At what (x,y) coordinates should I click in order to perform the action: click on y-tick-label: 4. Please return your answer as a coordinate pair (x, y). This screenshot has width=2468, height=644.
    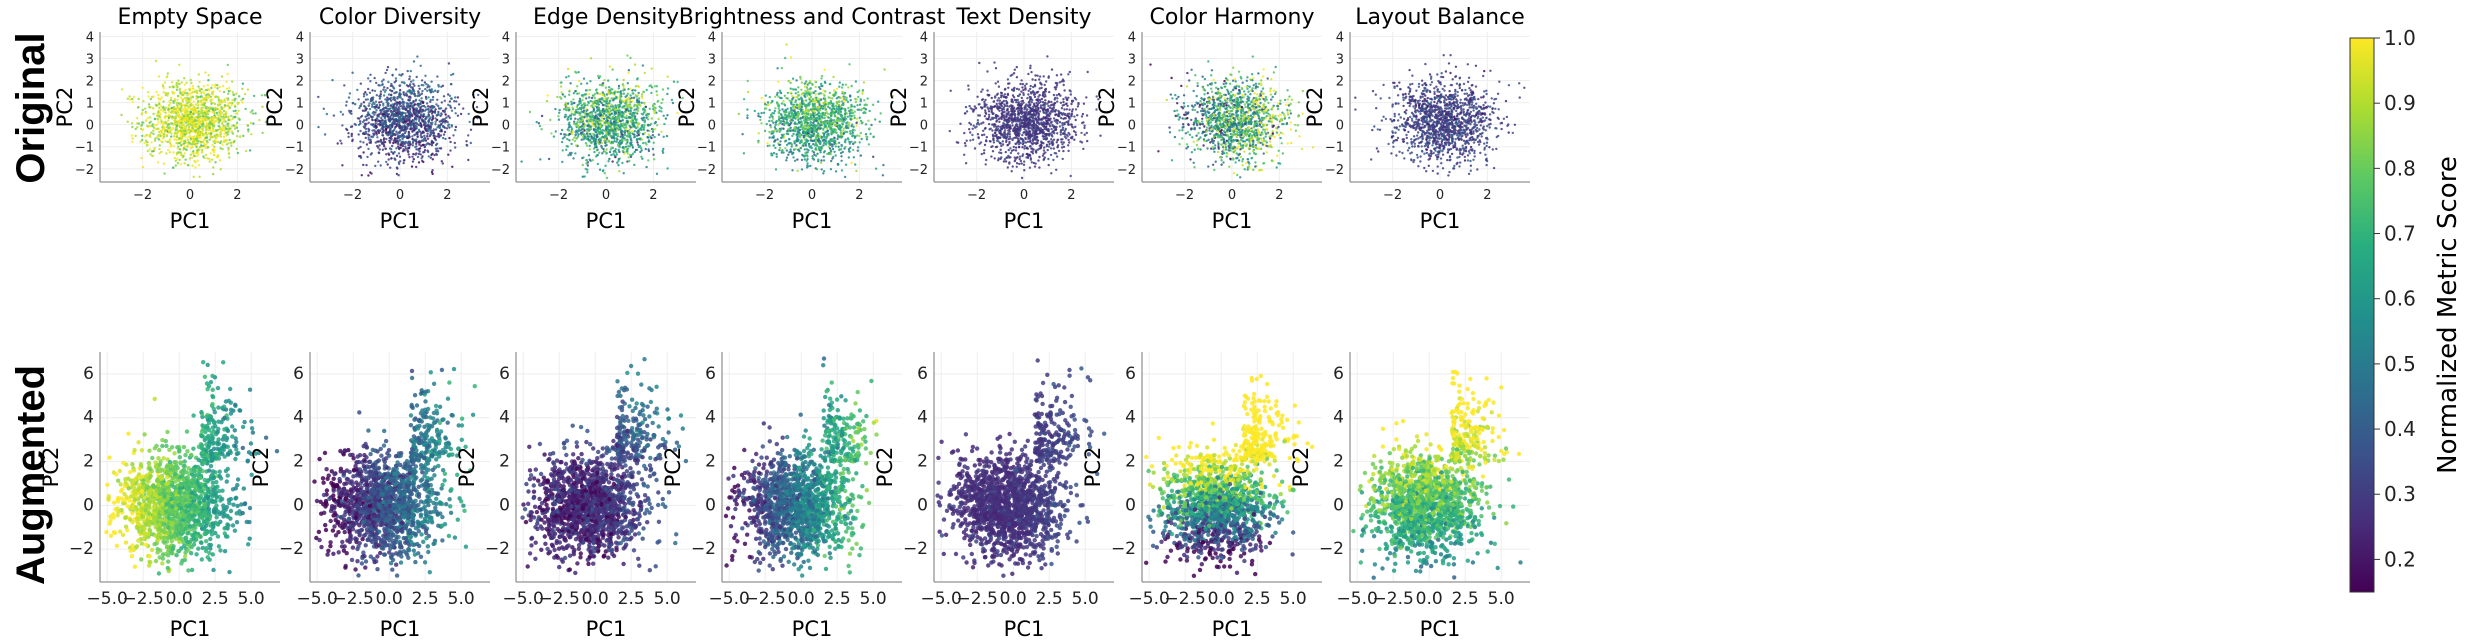
    Looking at the image, I should click on (90, 37).